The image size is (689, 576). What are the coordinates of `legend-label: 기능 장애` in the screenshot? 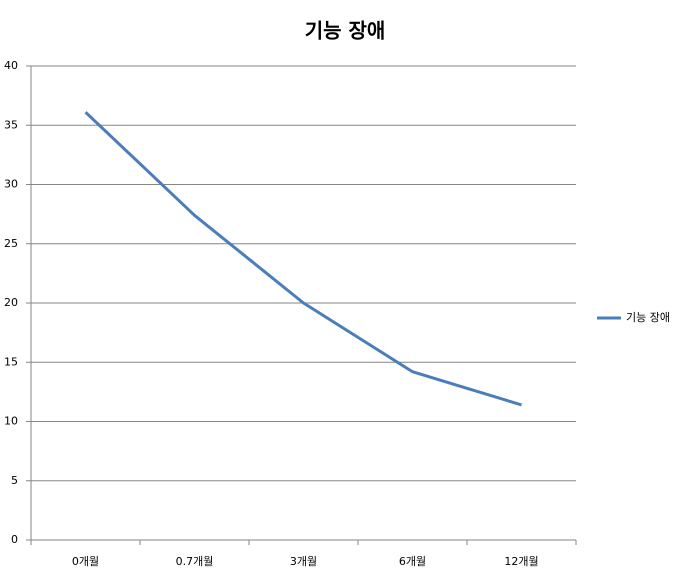 It's located at (648, 317).